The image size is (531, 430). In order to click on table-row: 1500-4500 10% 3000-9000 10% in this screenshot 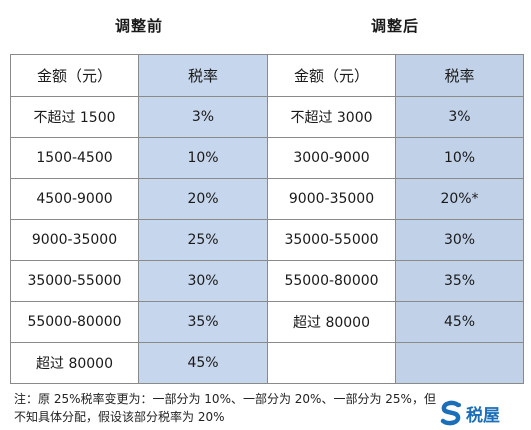, I will do `click(267, 158)`.